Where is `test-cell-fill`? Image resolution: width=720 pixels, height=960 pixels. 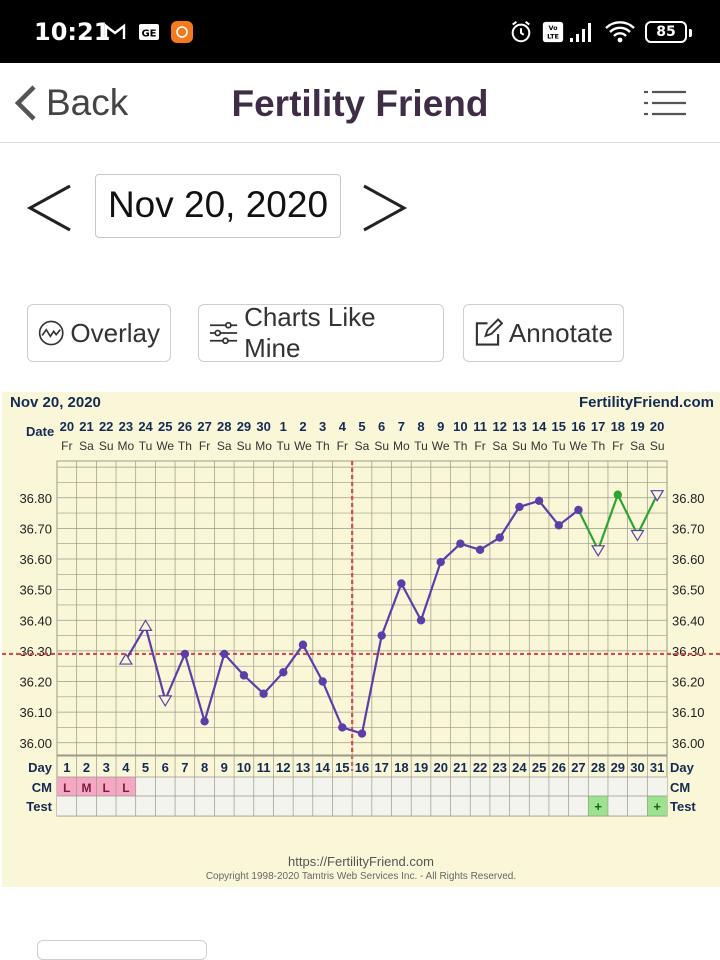
test-cell-fill is located at coordinates (657, 806).